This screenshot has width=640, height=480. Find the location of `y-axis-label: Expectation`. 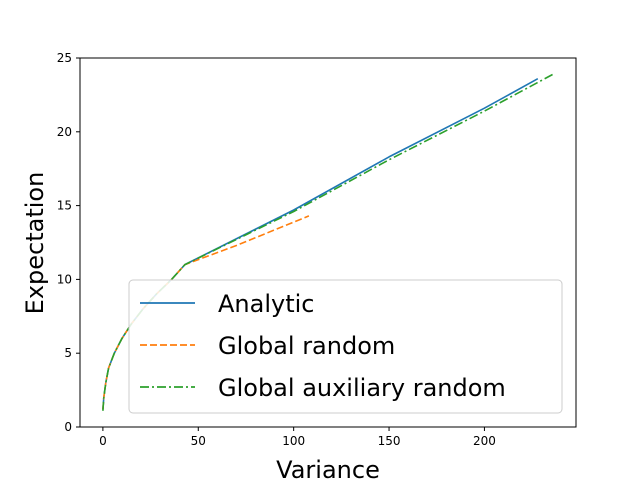

y-axis-label: Expectation is located at coordinates (35, 243).